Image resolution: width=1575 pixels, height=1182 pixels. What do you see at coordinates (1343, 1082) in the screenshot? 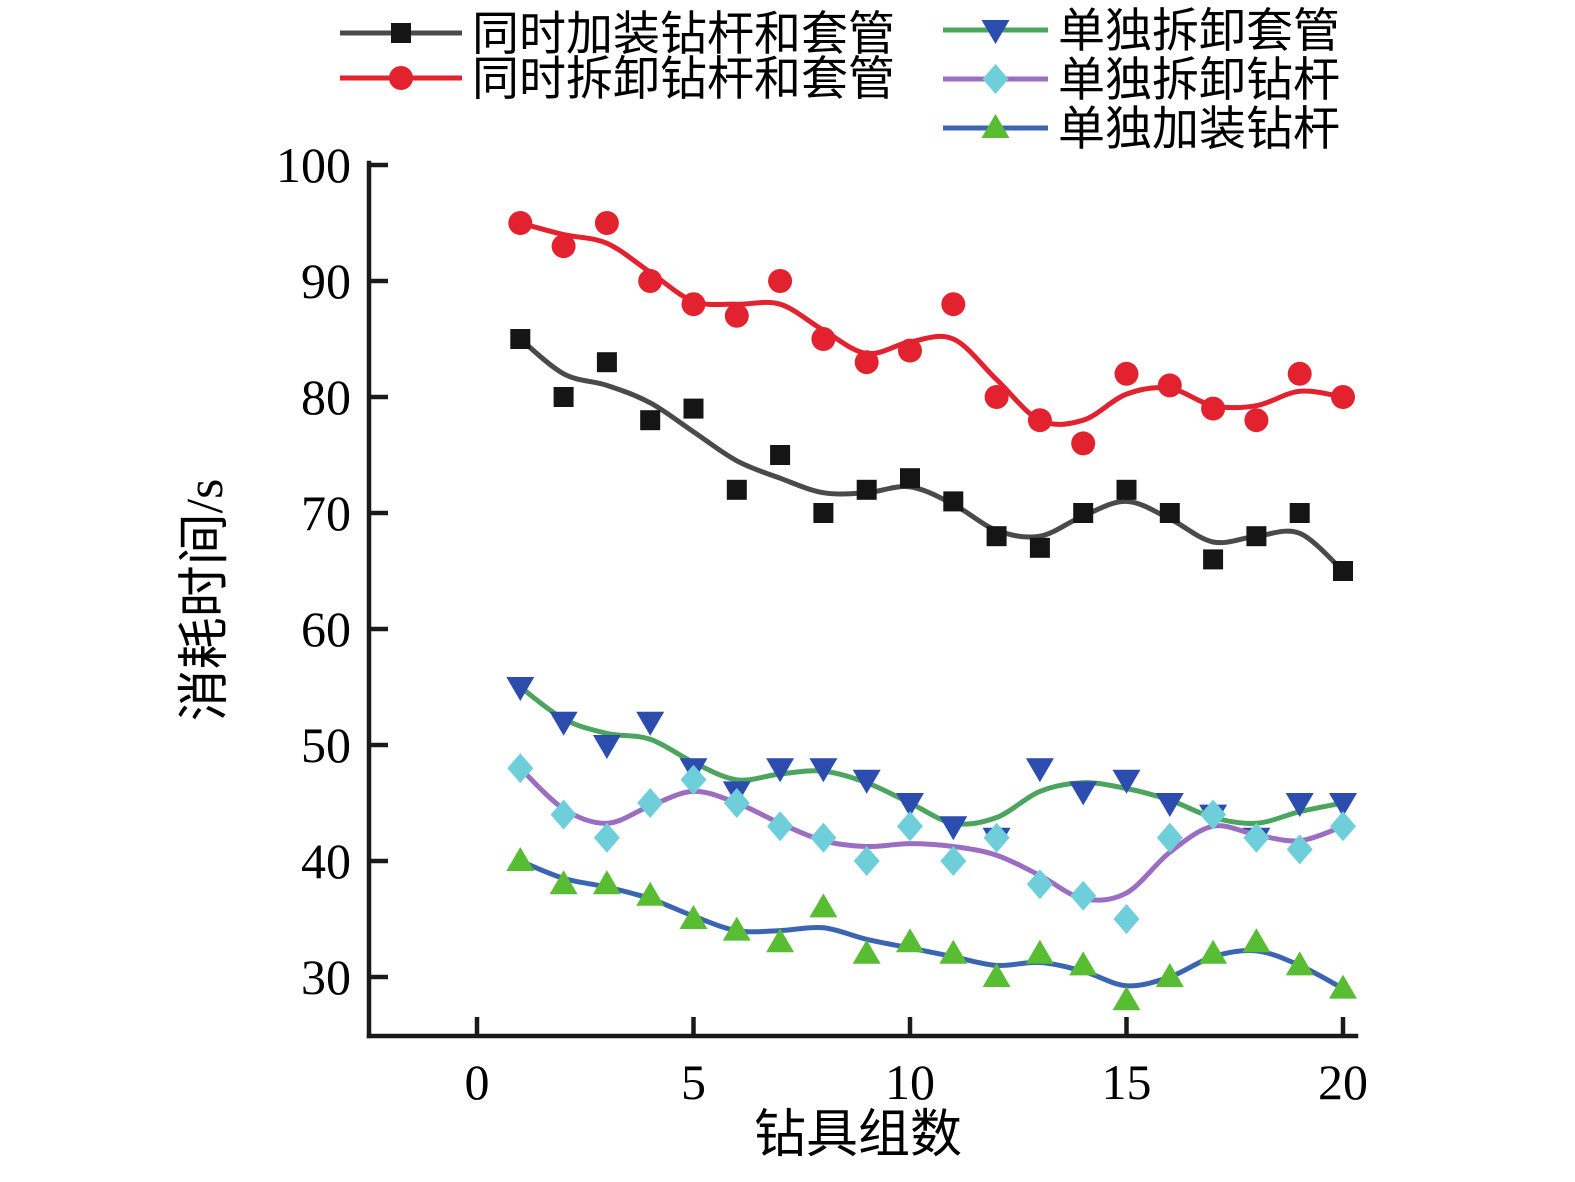
I see `x-tick-label: 20` at bounding box center [1343, 1082].